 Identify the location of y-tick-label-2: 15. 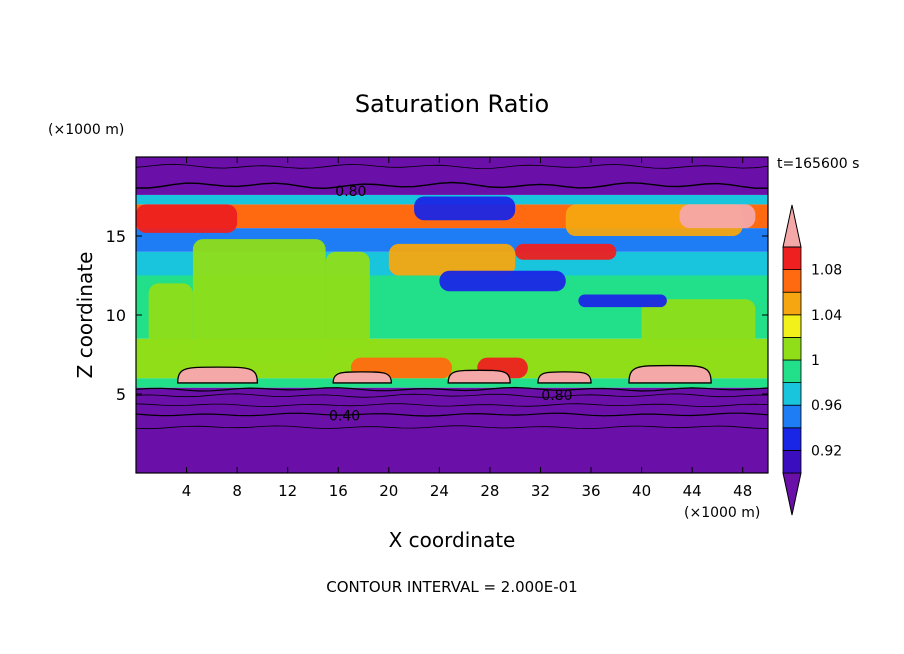
(116, 236).